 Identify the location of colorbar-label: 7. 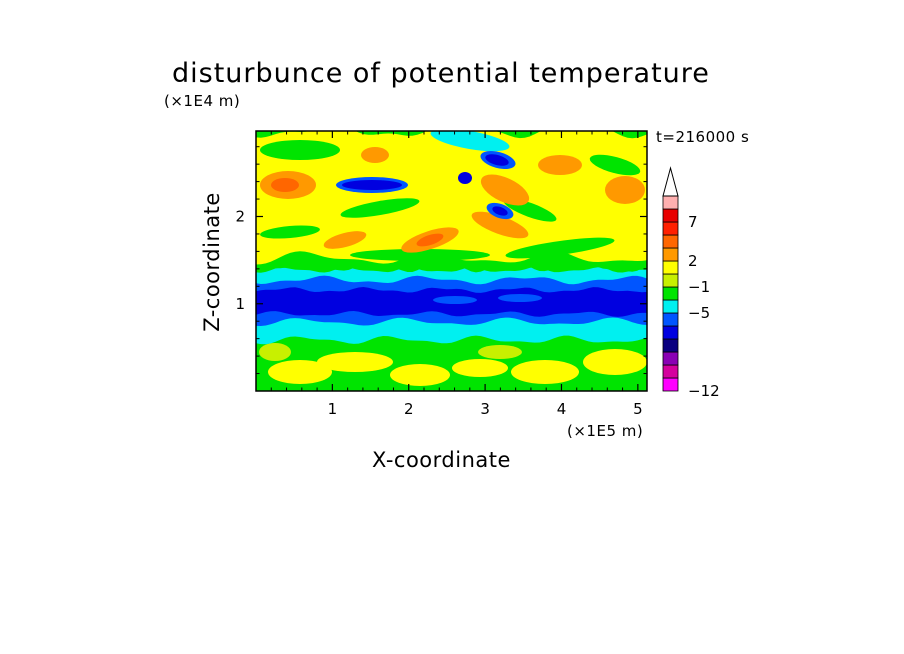
(693, 222).